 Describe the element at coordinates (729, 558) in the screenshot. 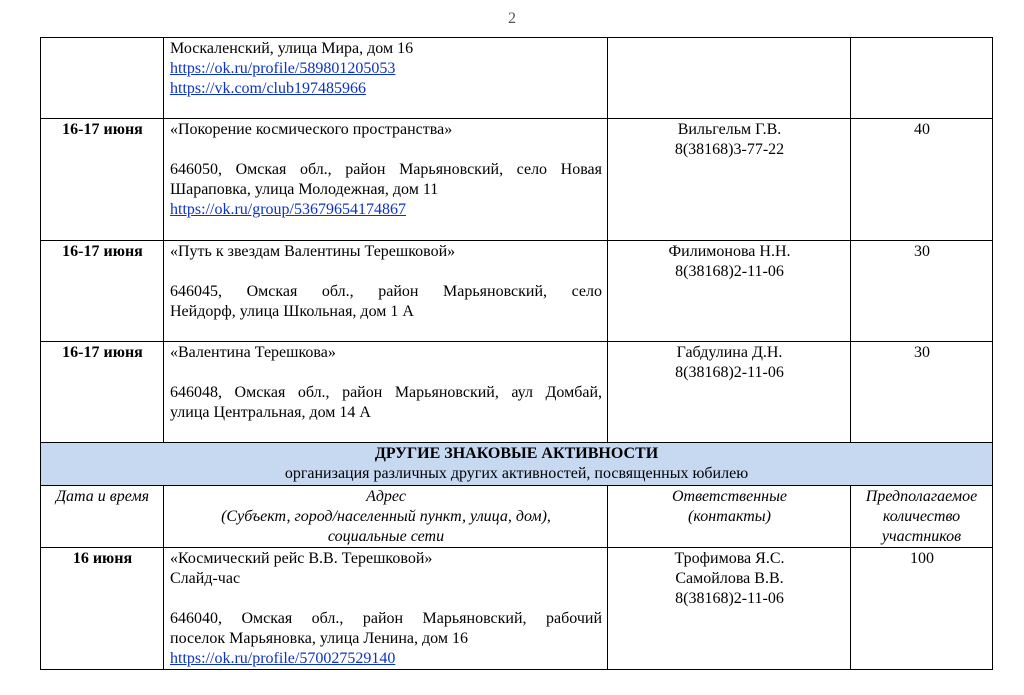

I see `contact-name: Трофимова Я.С.` at that location.